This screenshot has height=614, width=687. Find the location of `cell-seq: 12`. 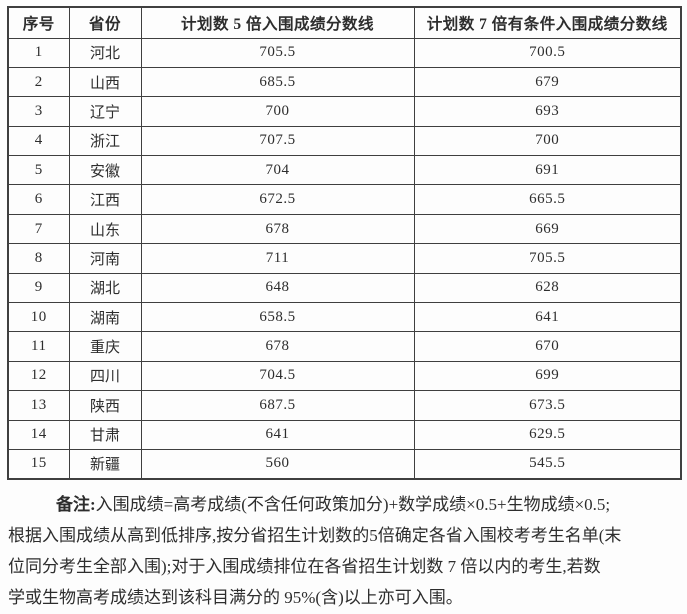

cell-seq: 12 is located at coordinates (38, 376).